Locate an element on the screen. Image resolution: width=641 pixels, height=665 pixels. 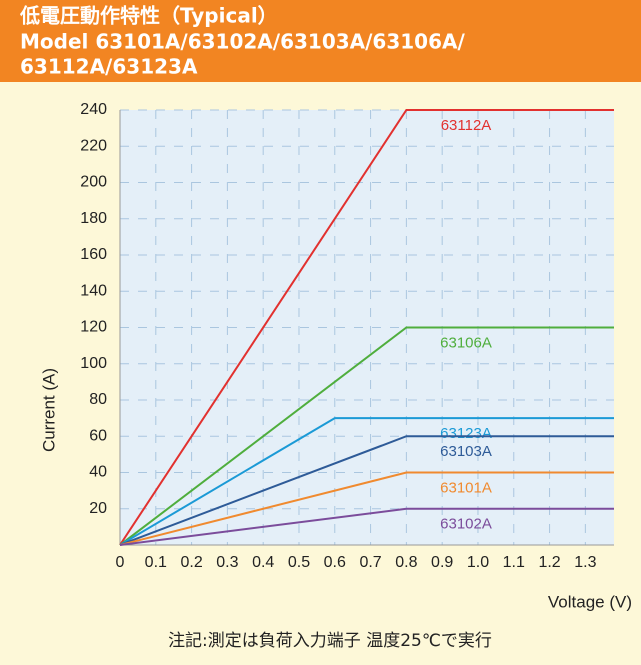
y-tick-label: 100 is located at coordinates (93, 363).